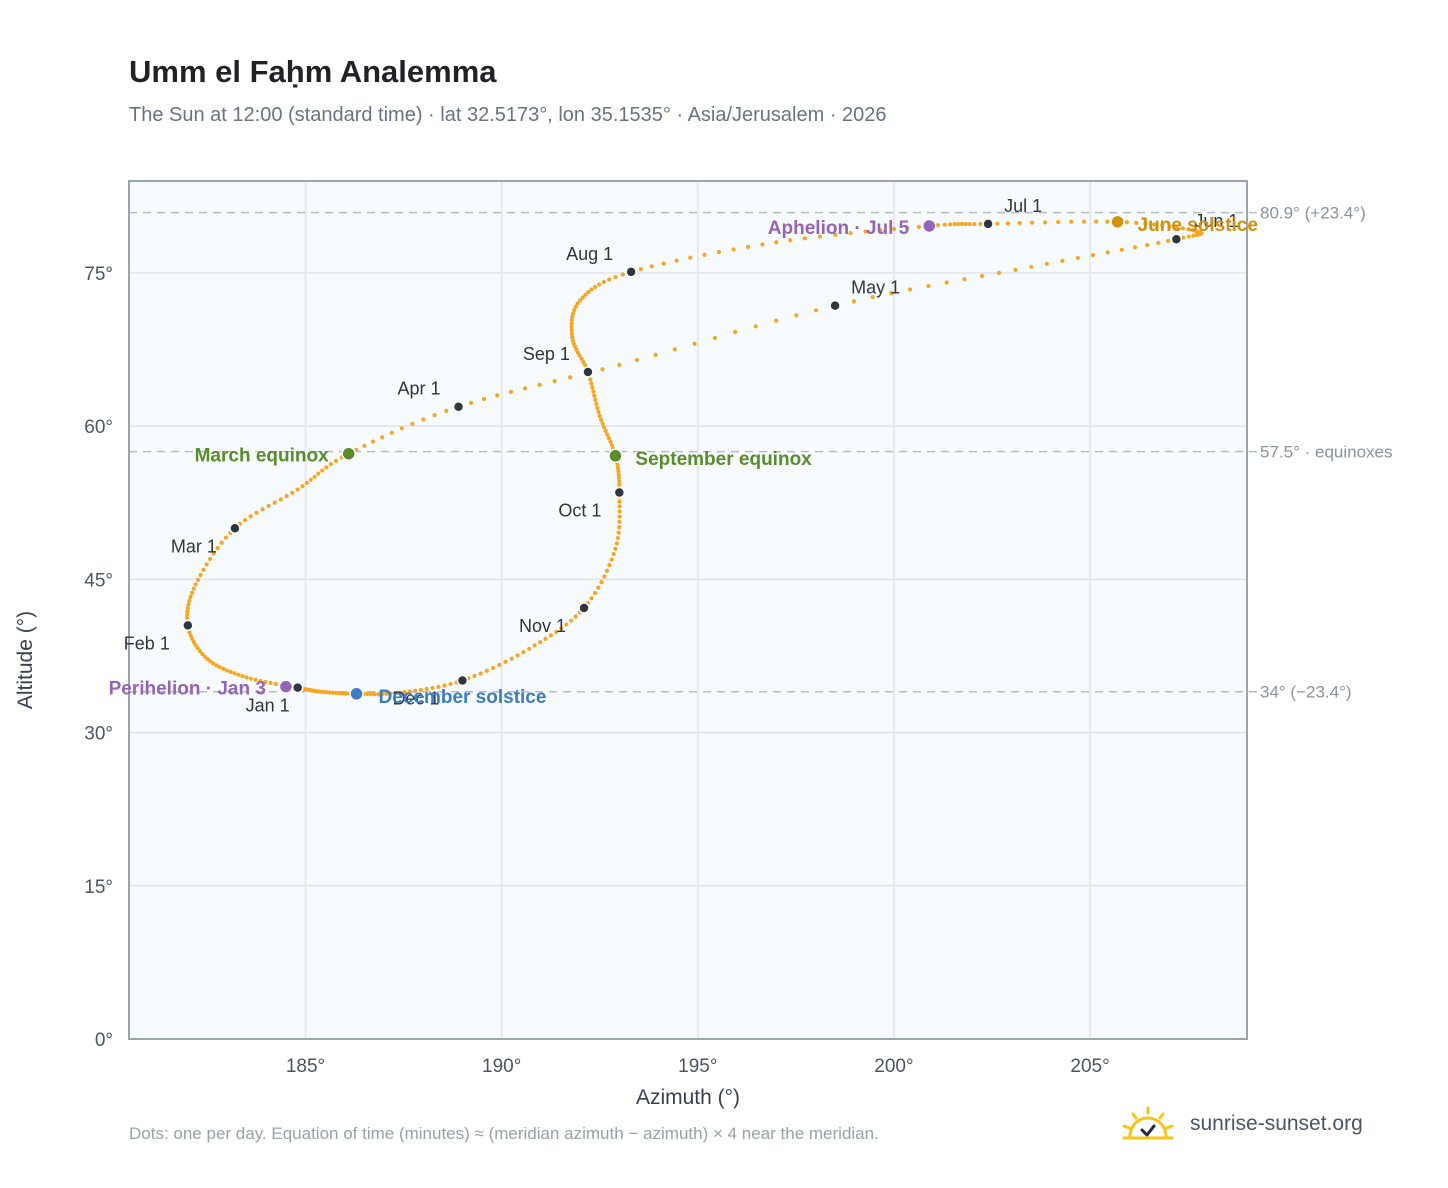 The image size is (1448, 1188). Describe the element at coordinates (1326, 452) in the screenshot. I see `reference-line-label: 57.5° · equinoxes` at that location.